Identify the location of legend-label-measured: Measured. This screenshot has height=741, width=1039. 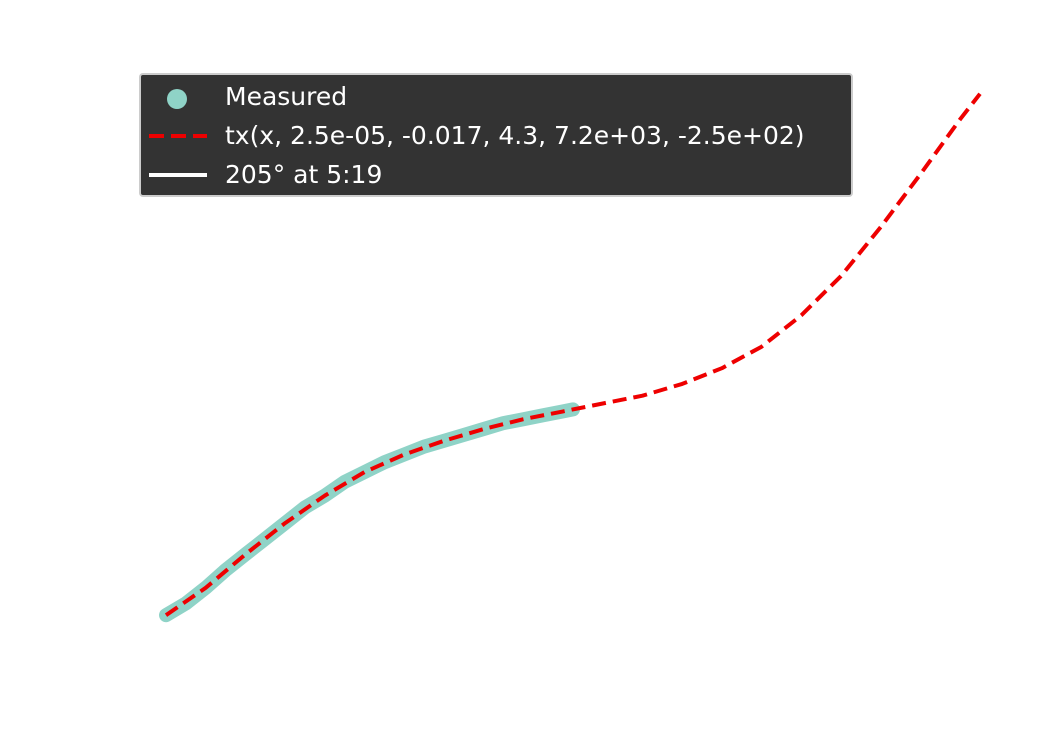
(286, 96).